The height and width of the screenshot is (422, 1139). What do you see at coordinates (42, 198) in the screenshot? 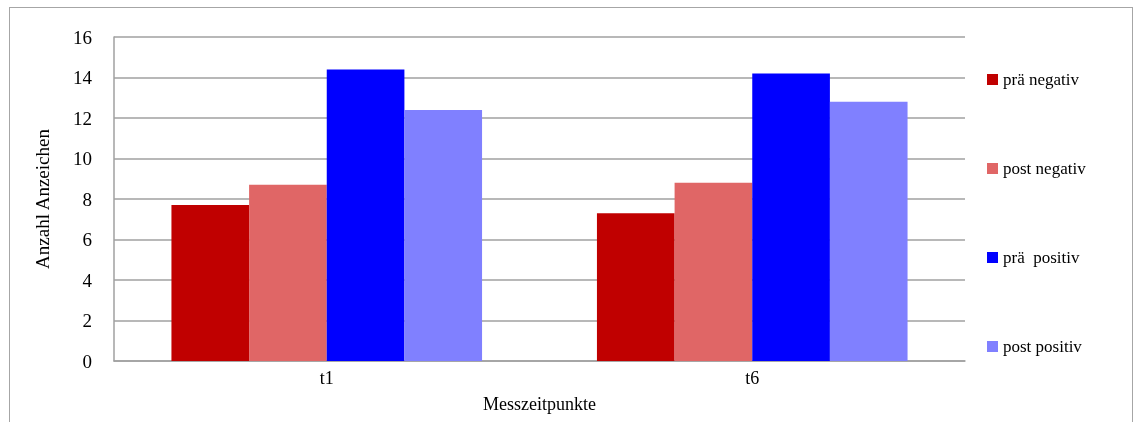
I see `y-axis-title: Anzahl Anzeichen` at bounding box center [42, 198].